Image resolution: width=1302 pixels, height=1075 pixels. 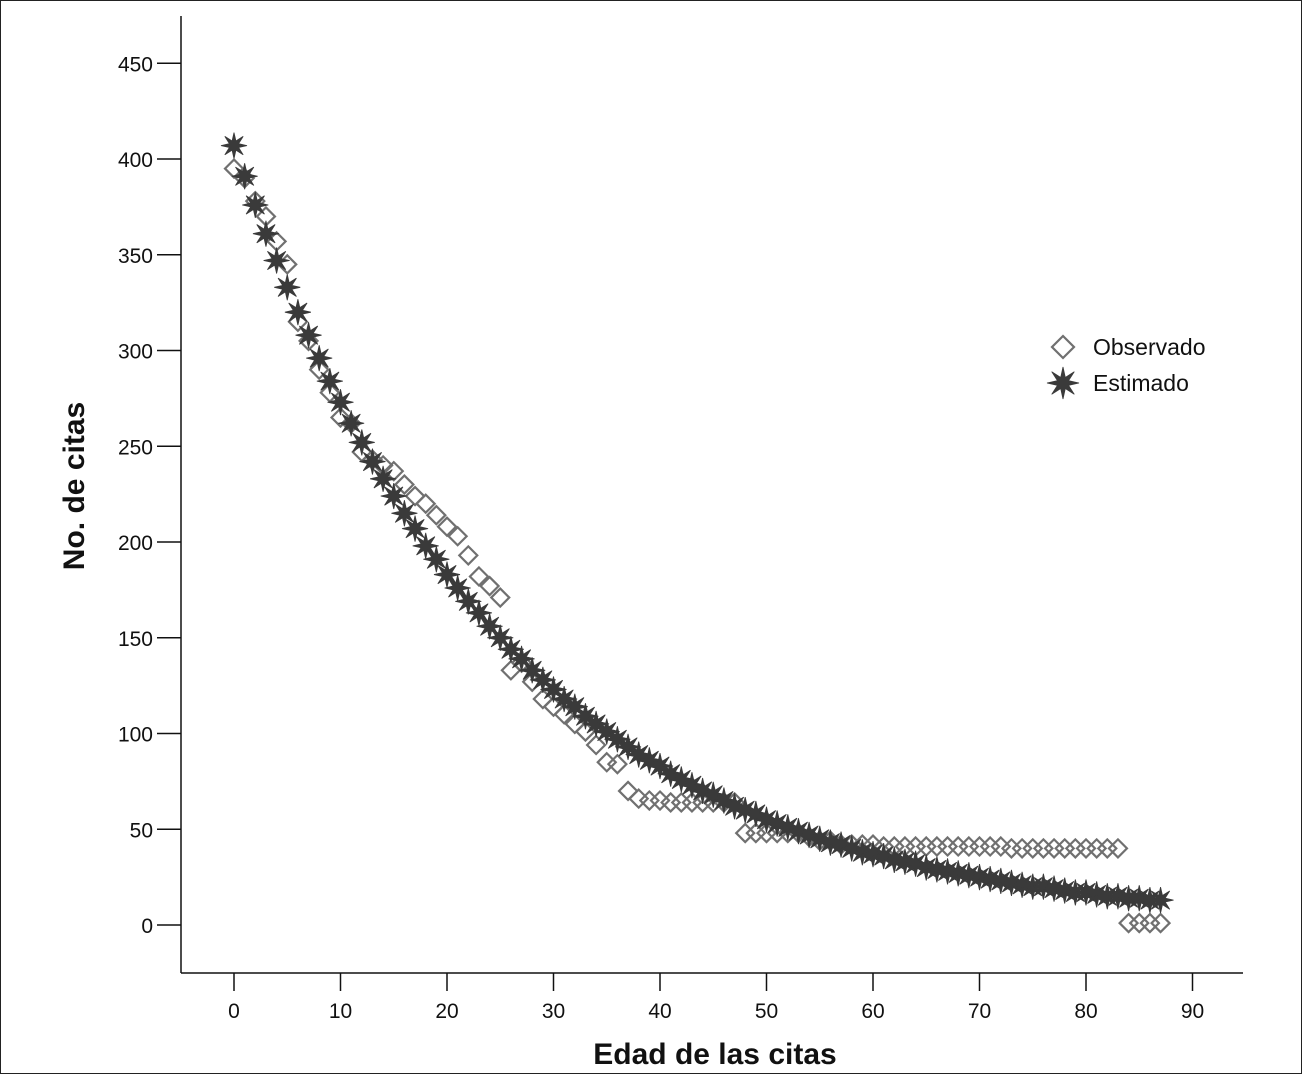 I want to click on x-tick-label: 0, so click(x=234, y=1011).